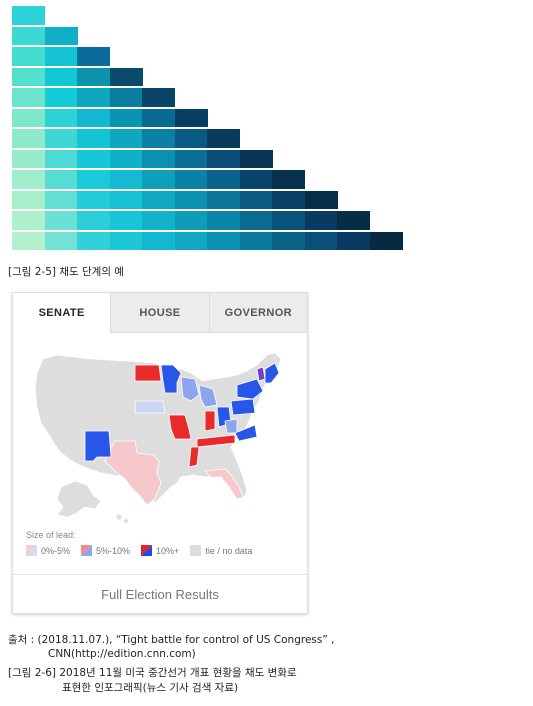 This screenshot has height=706, width=533. What do you see at coordinates (152, 673) in the screenshot?
I see `figure-caption-2-6-line-1: [그림 2-6] 2018년 11월 미국 중간선거 개표 현황을 채도 변화로` at bounding box center [152, 673].